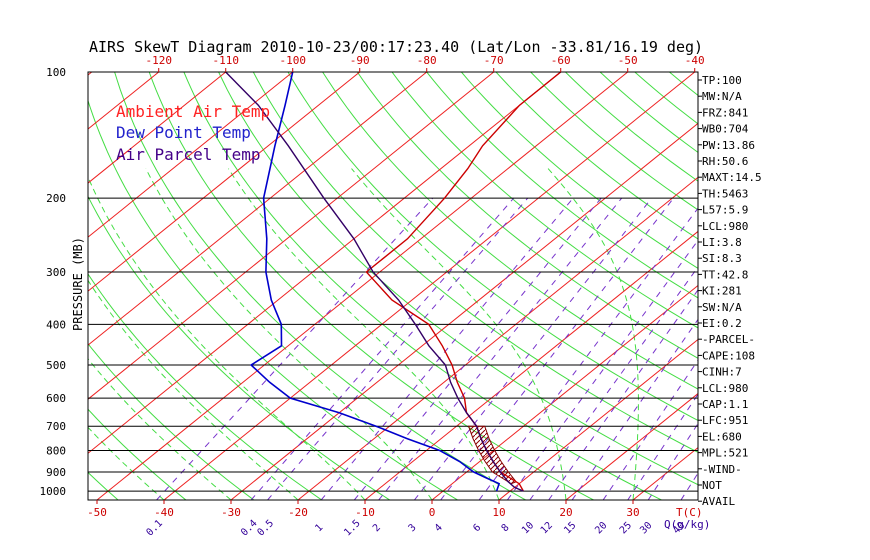 The width and height of the screenshot is (870, 560). I want to click on top-tick-label: -40, so click(695, 60).